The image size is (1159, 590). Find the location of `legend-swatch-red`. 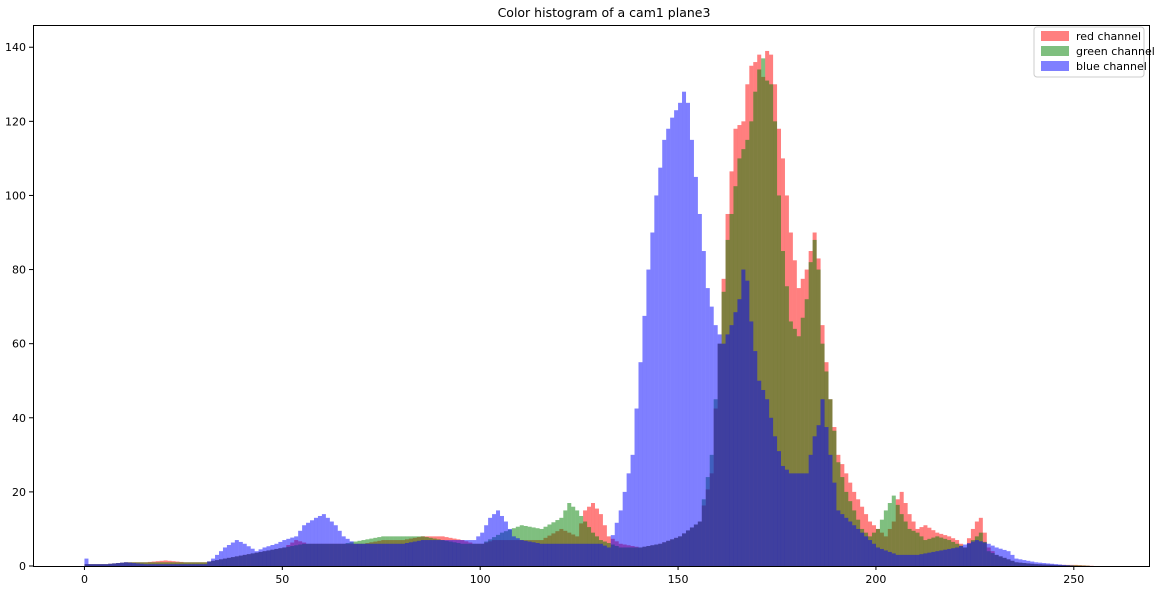

legend-swatch-red is located at coordinates (1055, 36).